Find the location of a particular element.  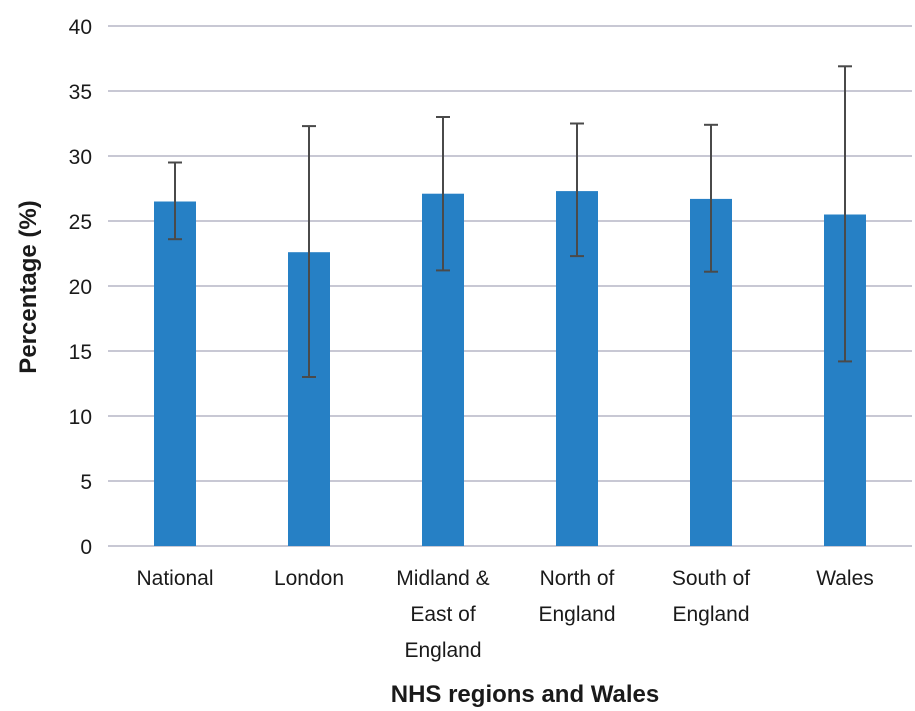

y-tick-label: 15 is located at coordinates (80, 352).